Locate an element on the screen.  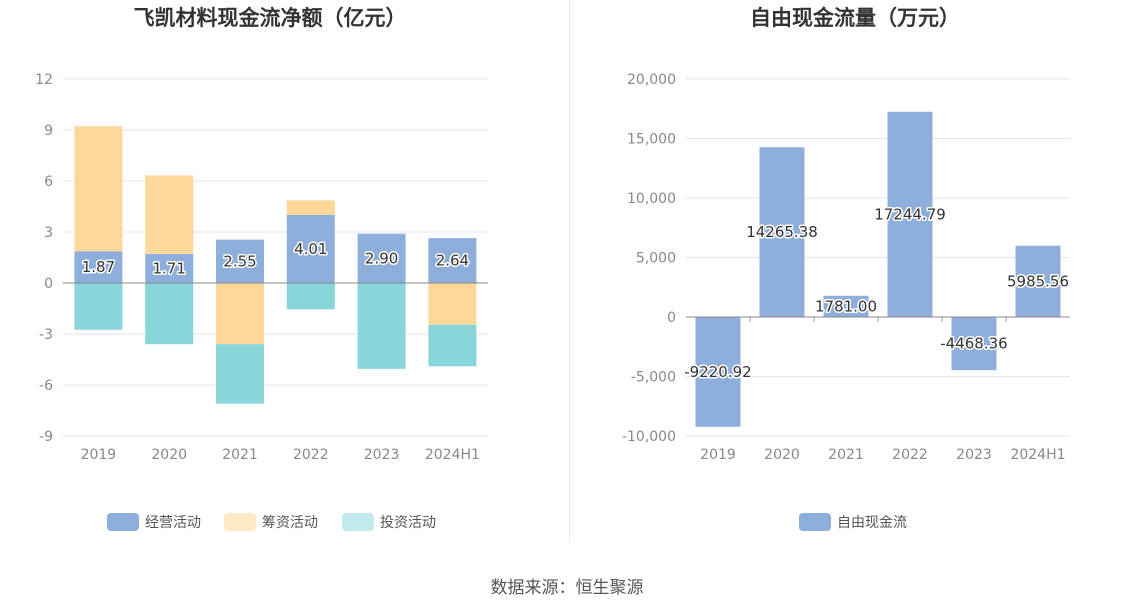
bar-value-label: 1.87 is located at coordinates (98, 267).